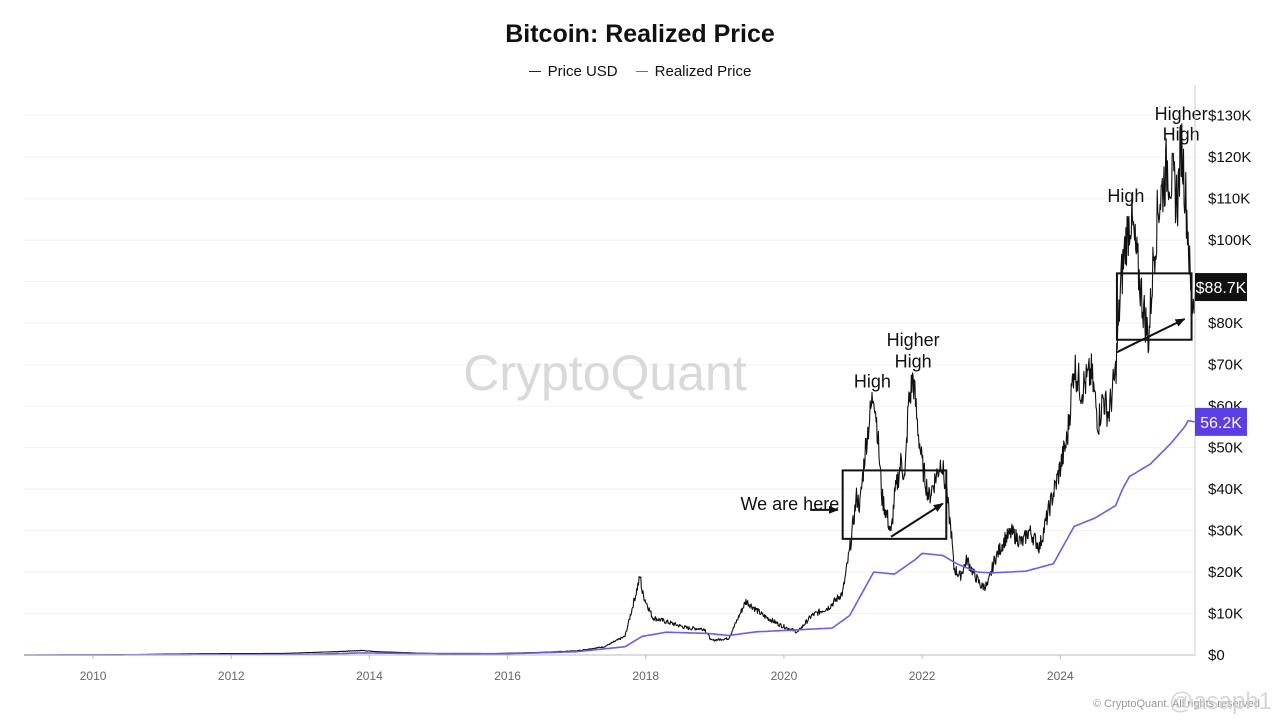 Image resolution: width=1280 pixels, height=720 pixels. Describe the element at coordinates (1151, 336) in the screenshot. I see `arrow-trend-2025` at that location.